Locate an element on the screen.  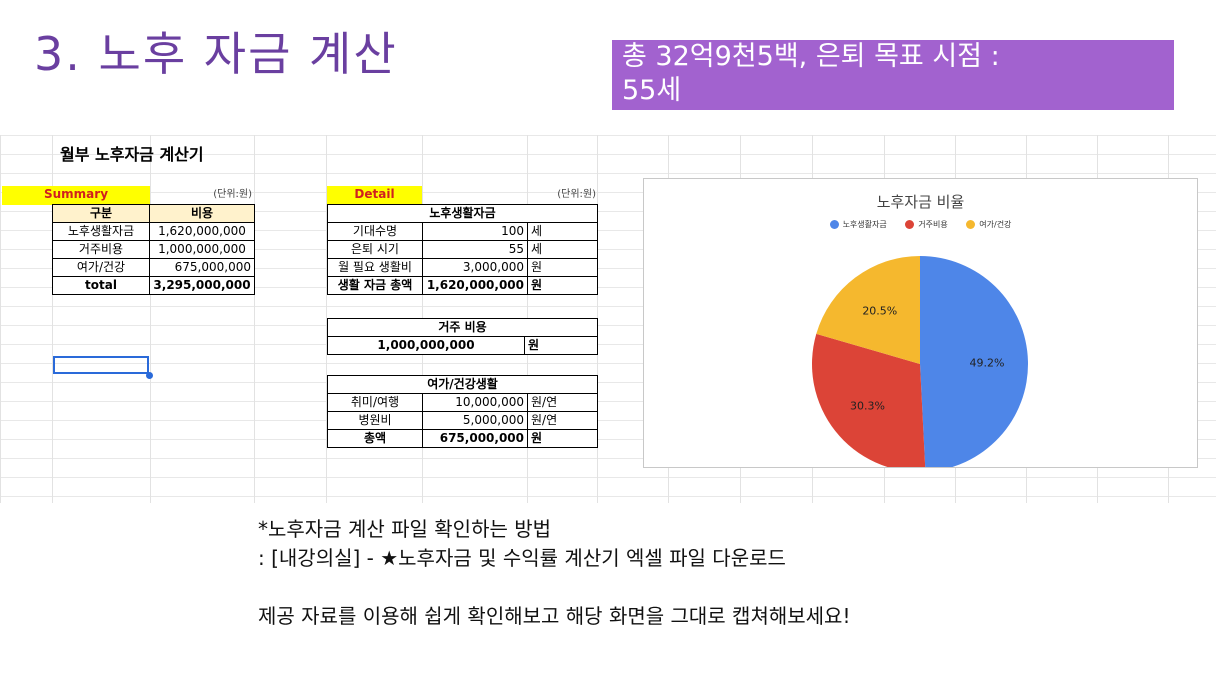
leisure-health-title: 여가/건강생활 is located at coordinates (462, 384).